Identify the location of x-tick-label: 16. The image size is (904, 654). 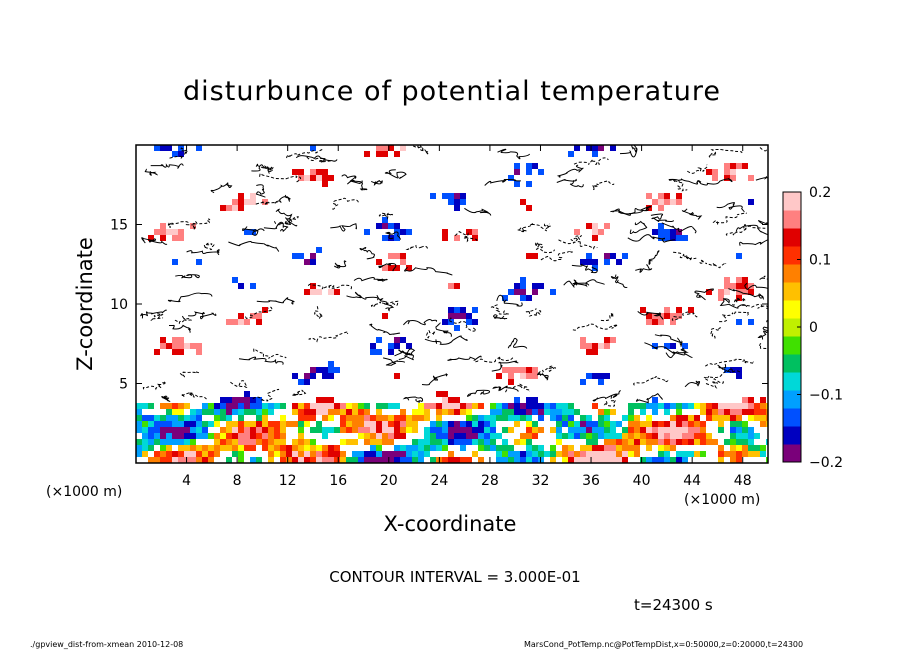
(338, 481).